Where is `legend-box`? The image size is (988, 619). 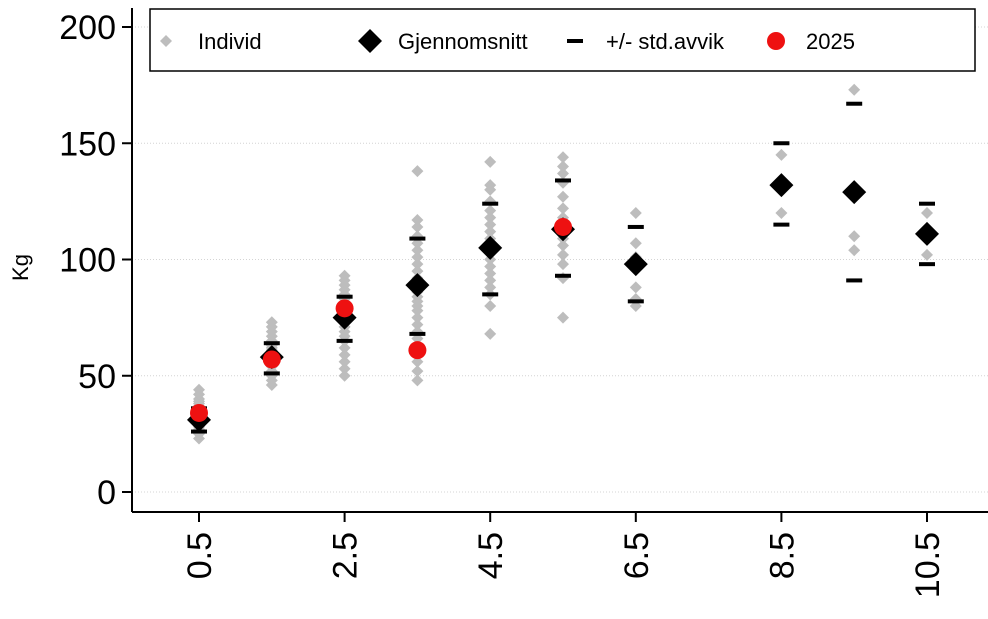 legend-box is located at coordinates (562, 40).